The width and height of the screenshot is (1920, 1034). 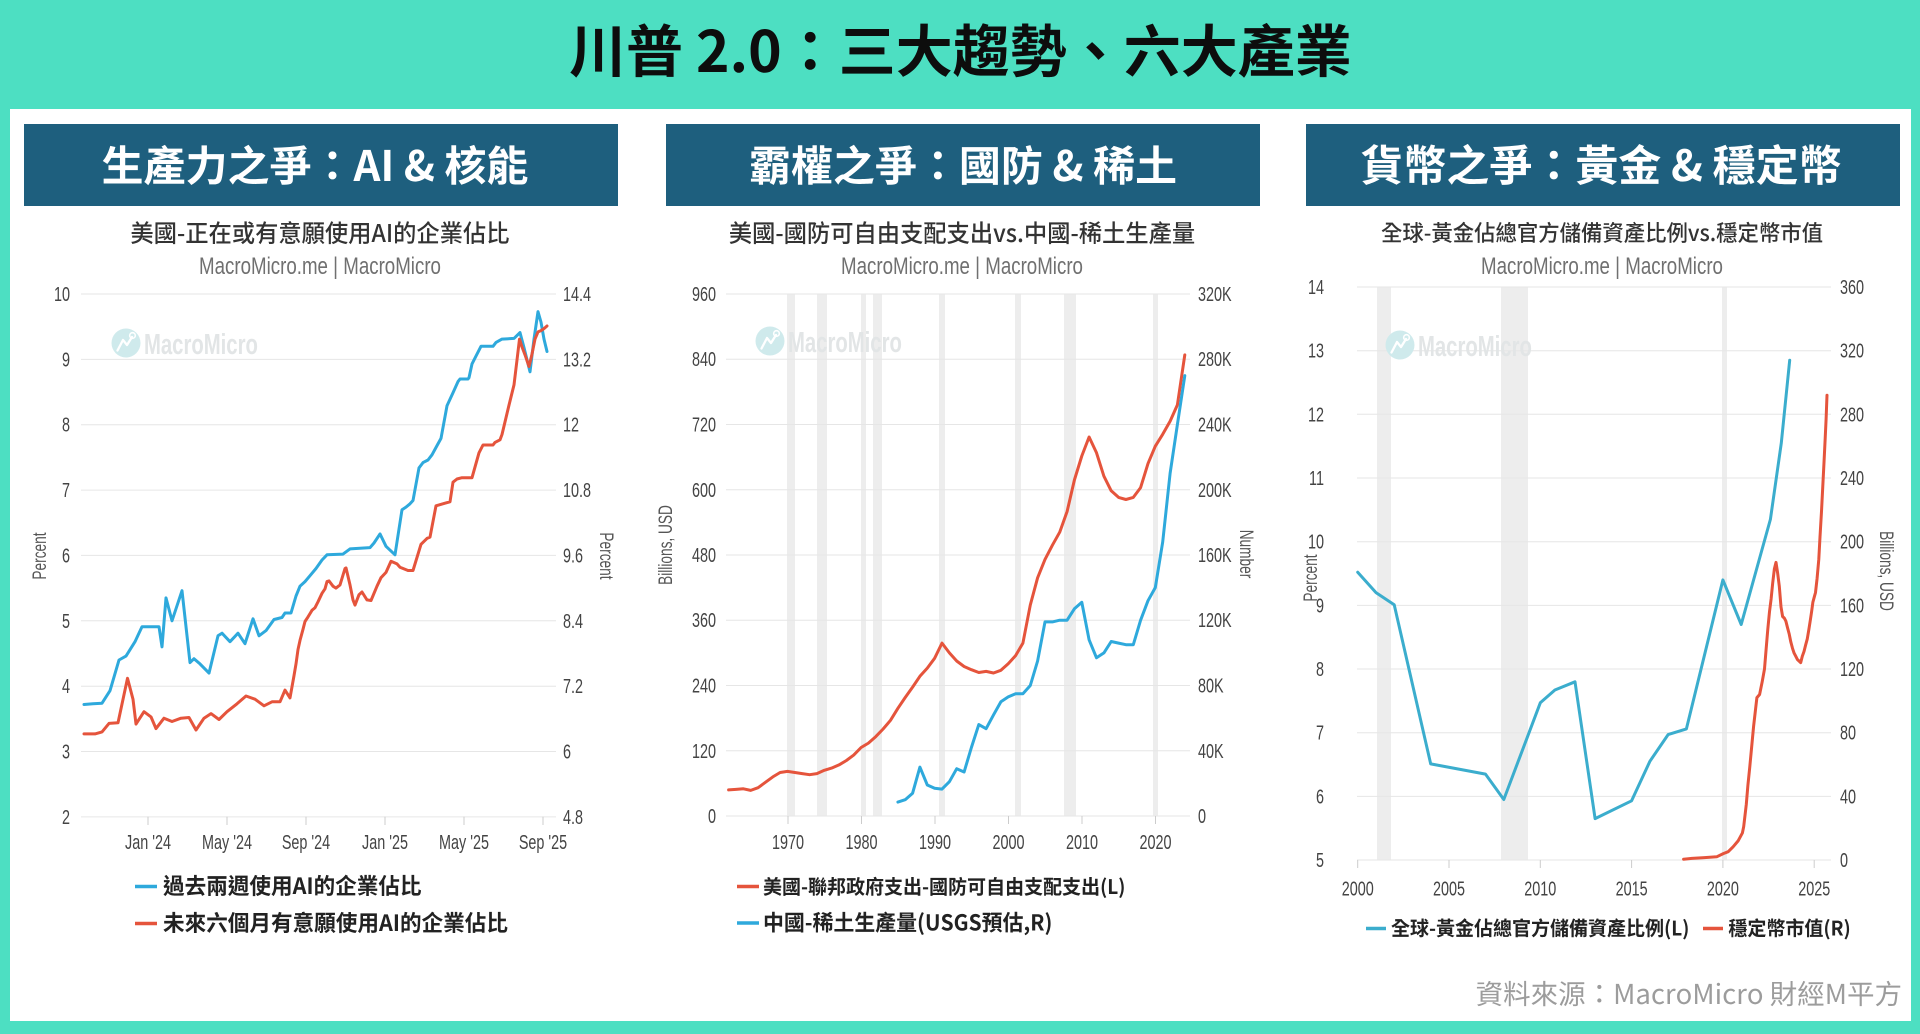 I want to click on svg-text: Sep '24, so click(x=306, y=842).